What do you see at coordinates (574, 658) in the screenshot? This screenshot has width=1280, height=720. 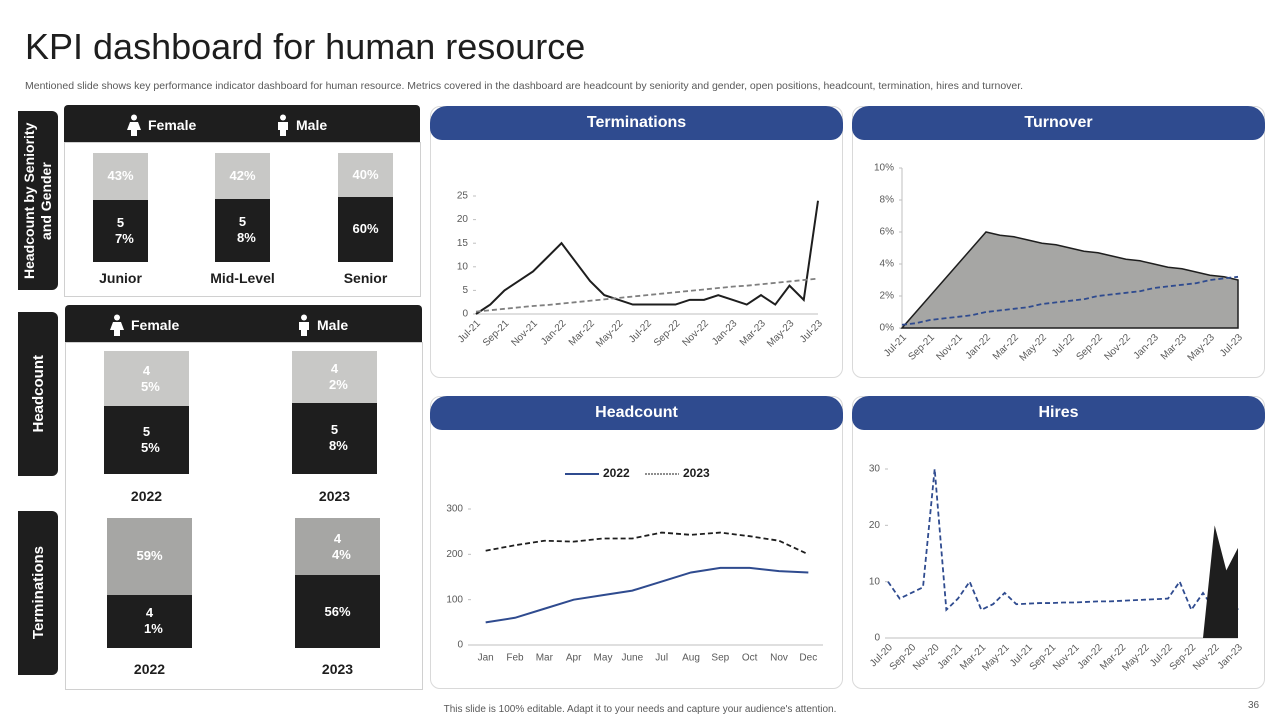 I see `x-tick-label: Apr` at bounding box center [574, 658].